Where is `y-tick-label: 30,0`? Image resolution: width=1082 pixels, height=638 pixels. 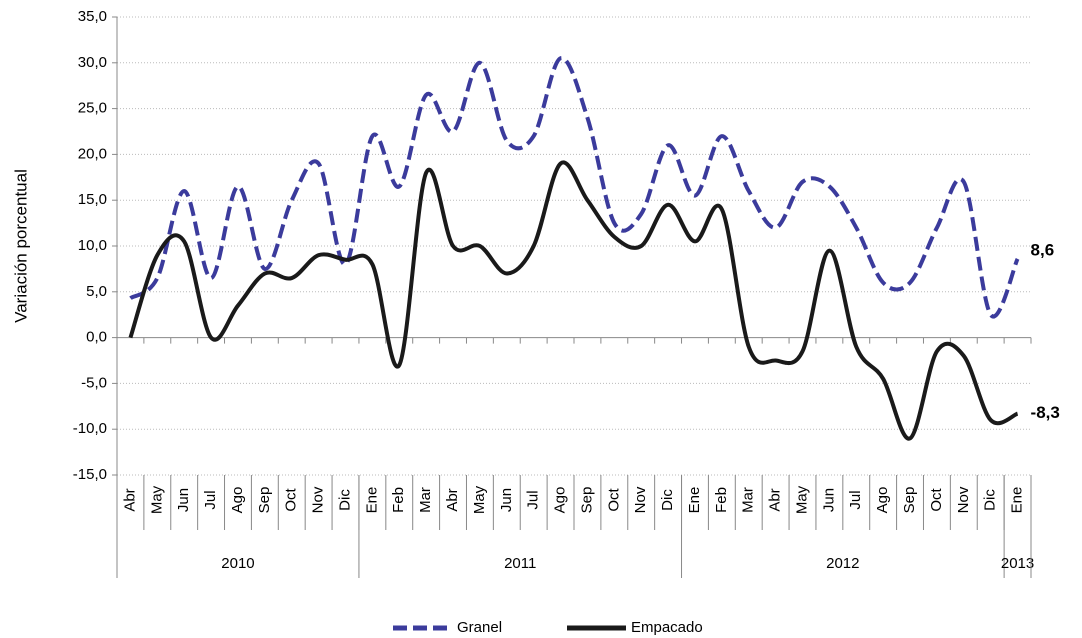
y-tick-label: 30,0 is located at coordinates (92, 62).